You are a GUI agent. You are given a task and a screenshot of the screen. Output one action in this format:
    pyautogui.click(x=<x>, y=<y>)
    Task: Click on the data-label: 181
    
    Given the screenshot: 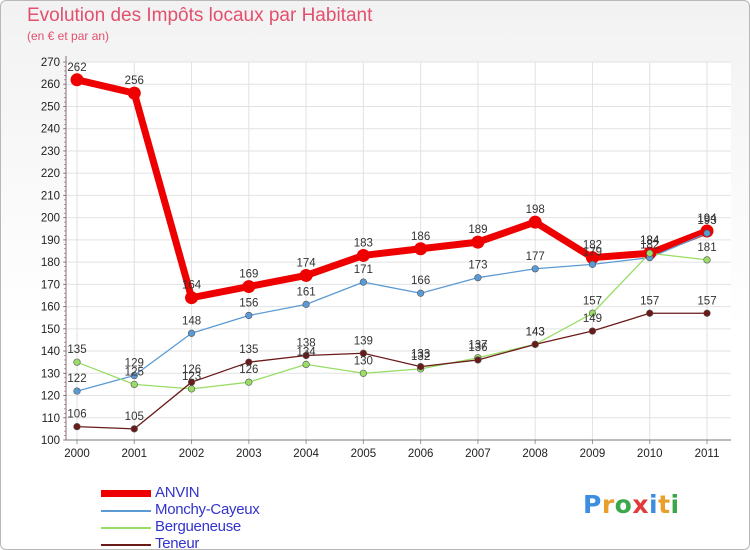 What is the action you would take?
    pyautogui.click(x=706, y=248)
    